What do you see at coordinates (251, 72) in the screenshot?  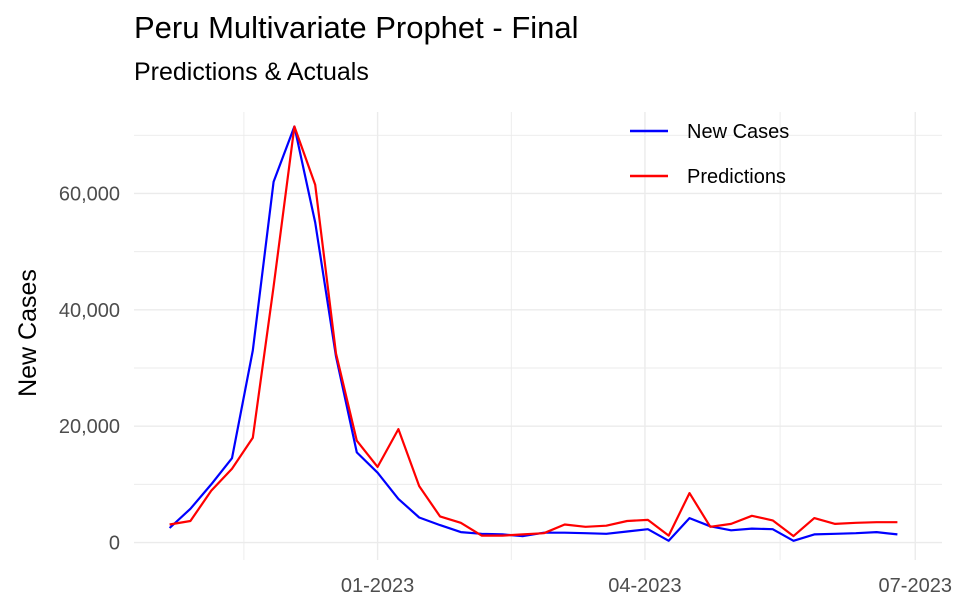 I see `chart-subtitle: Predictions & Actuals` at bounding box center [251, 72].